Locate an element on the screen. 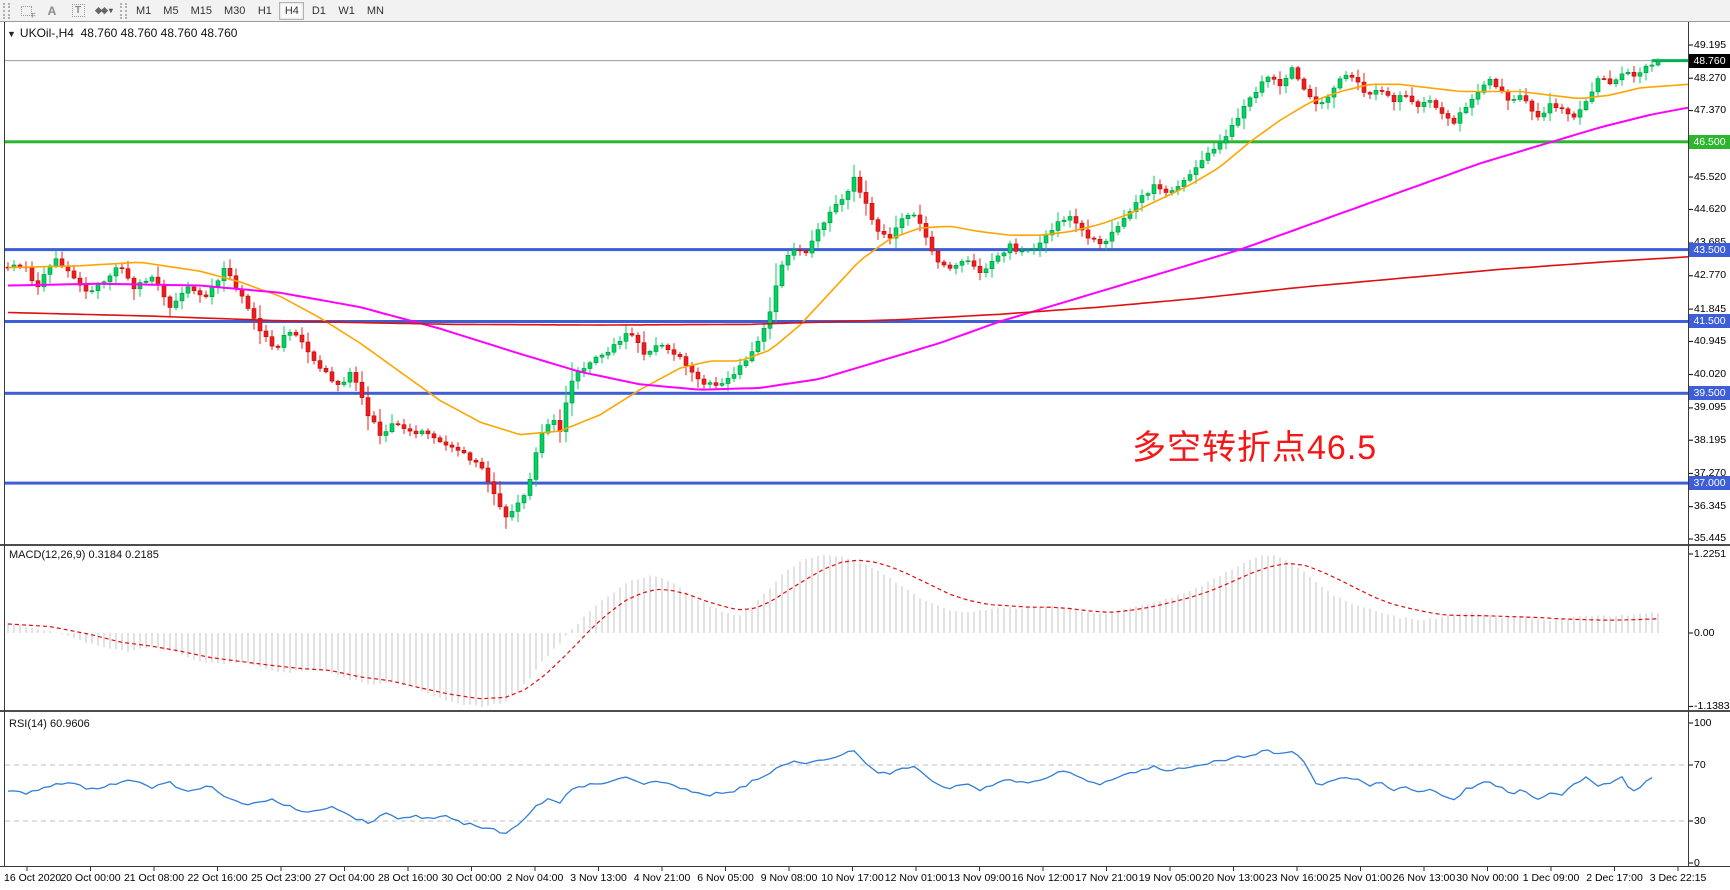 This screenshot has width=1730, height=890. rsi-scale-label: 100 is located at coordinates (1703, 722).